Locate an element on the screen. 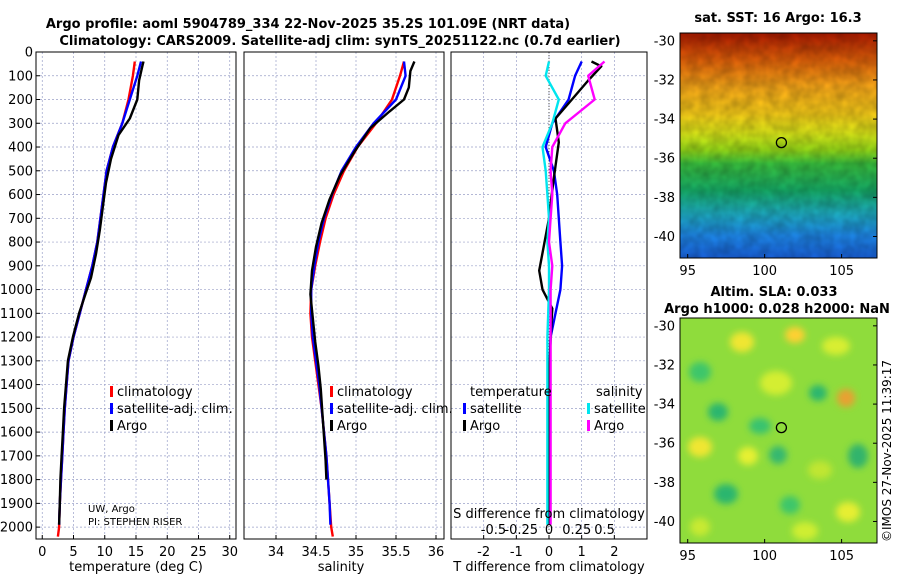 The height and width of the screenshot is (580, 900). sla-eddies is located at coordinates (778, 433).